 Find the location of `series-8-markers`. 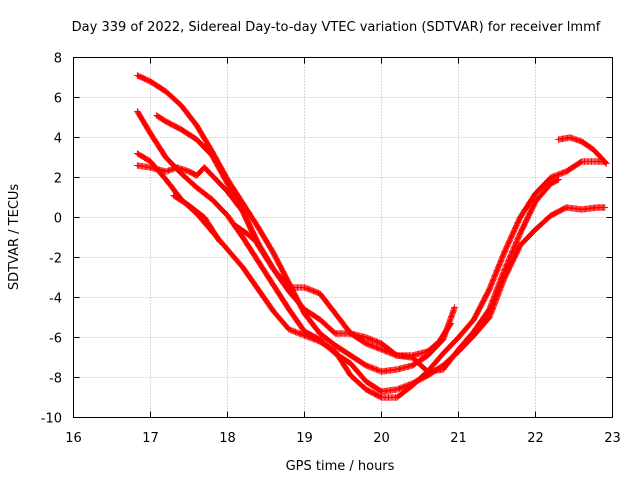

series-8-markers is located at coordinates (247, 234).